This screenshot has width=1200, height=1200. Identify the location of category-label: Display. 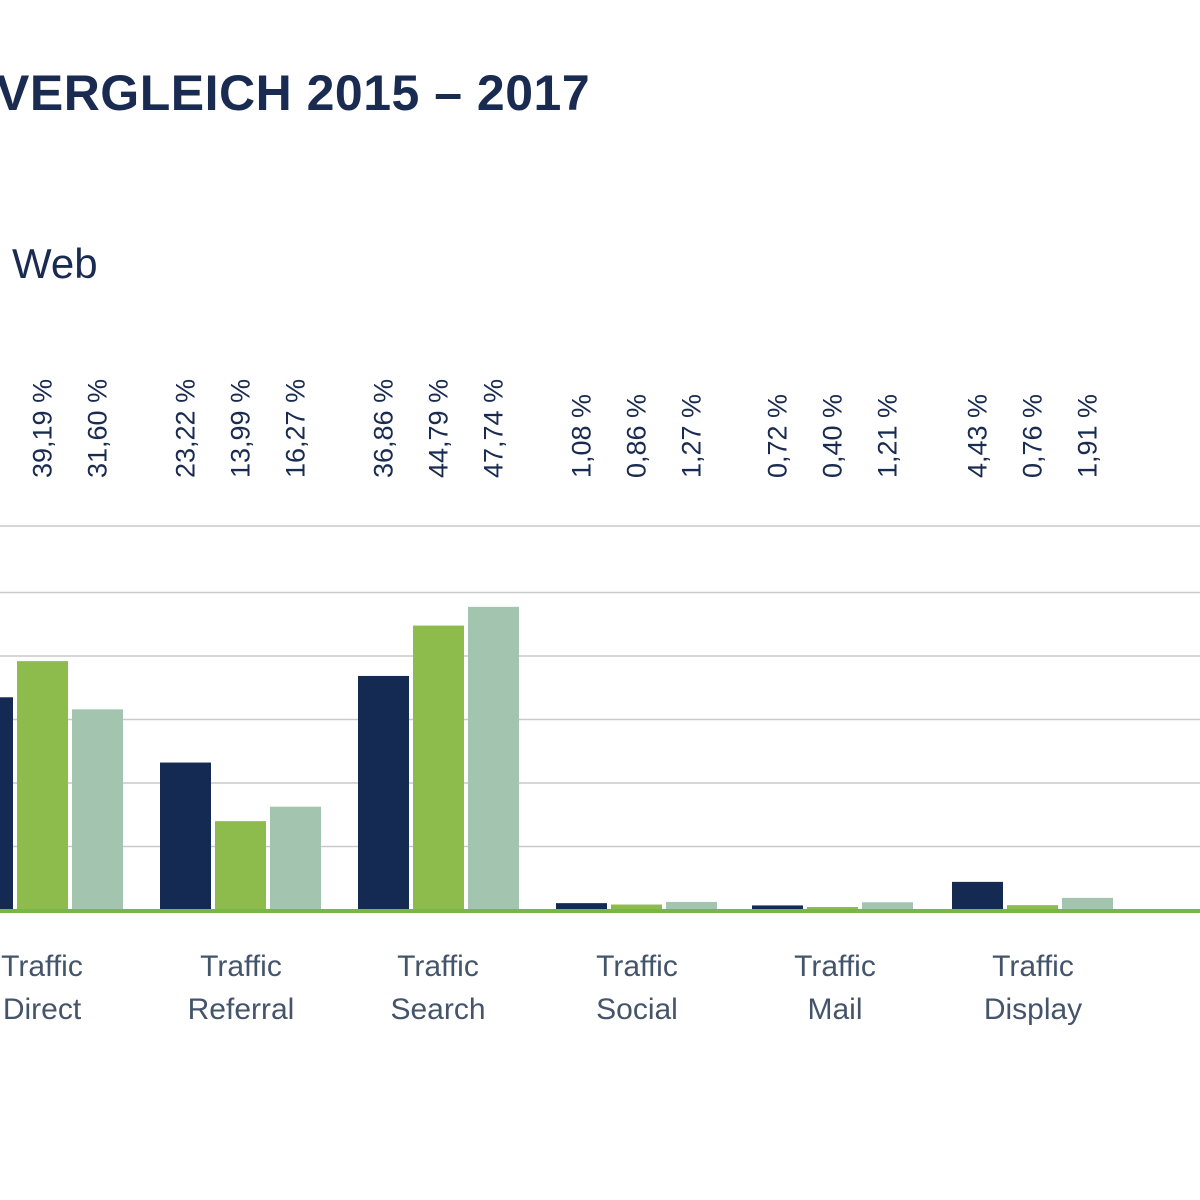
(1033, 1009).